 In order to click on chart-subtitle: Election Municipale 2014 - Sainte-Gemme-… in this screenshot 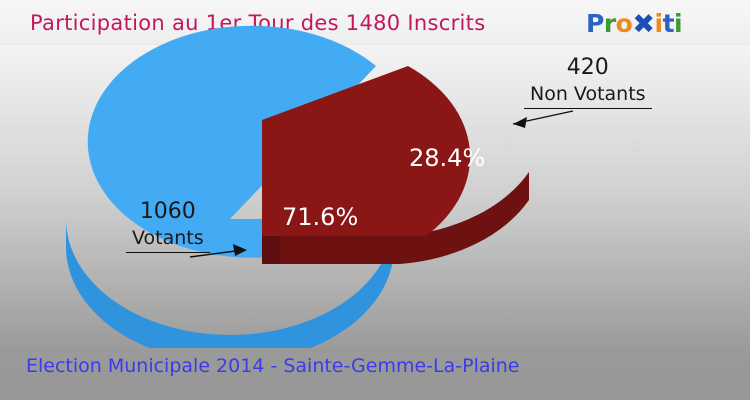, I will do `click(273, 366)`.